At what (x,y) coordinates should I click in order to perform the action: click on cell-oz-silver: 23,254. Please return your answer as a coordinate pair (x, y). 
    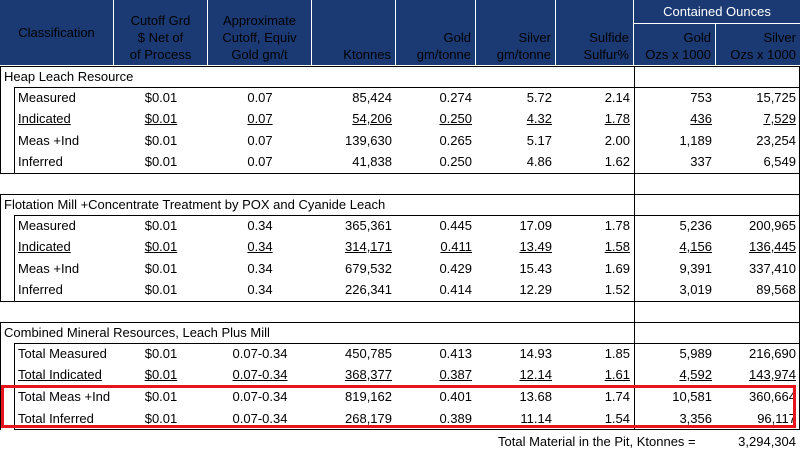
    Looking at the image, I should click on (776, 140).